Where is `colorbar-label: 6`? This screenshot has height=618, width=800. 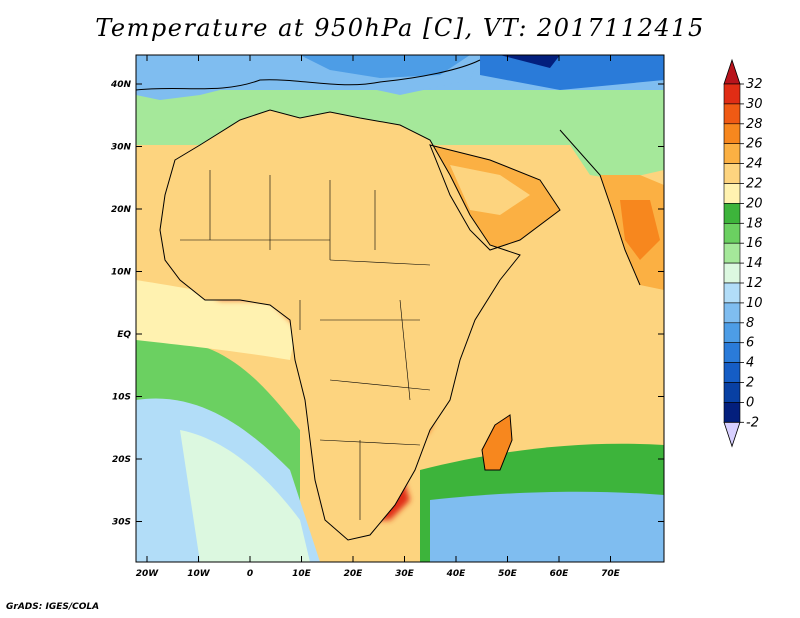
colorbar-label: 6 is located at coordinates (750, 343).